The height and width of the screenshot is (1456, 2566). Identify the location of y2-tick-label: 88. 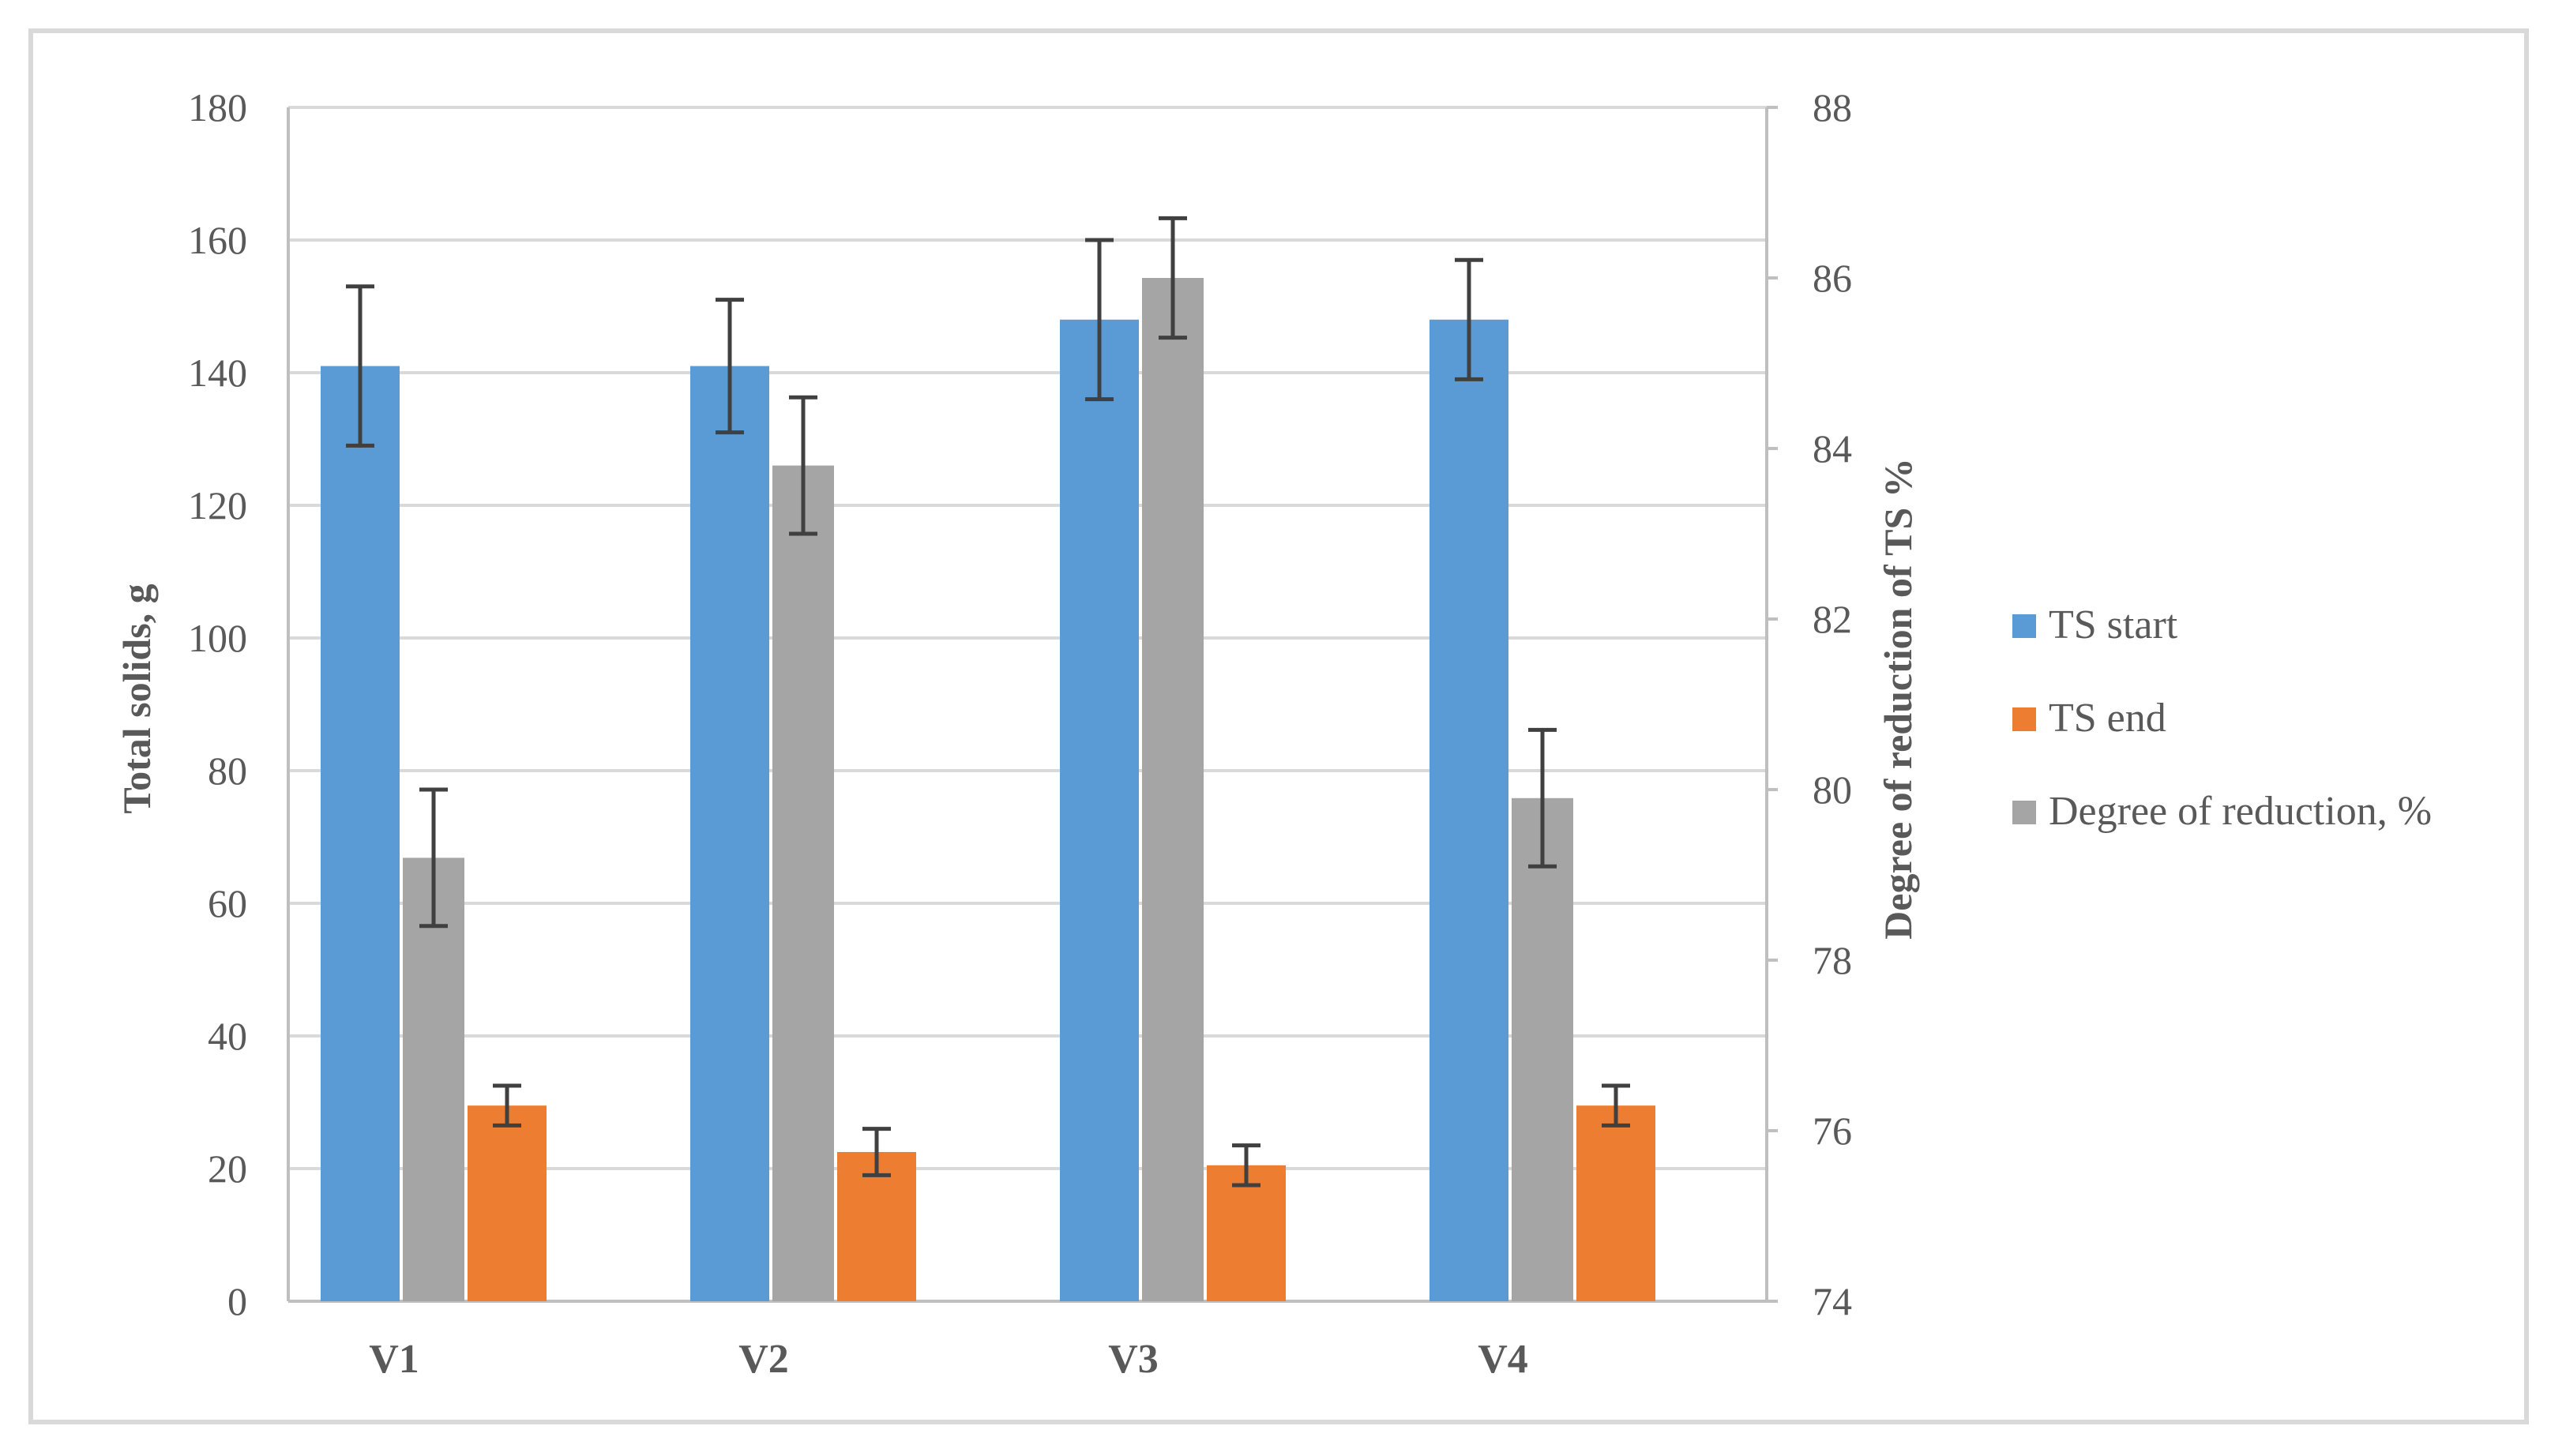
(1832, 107).